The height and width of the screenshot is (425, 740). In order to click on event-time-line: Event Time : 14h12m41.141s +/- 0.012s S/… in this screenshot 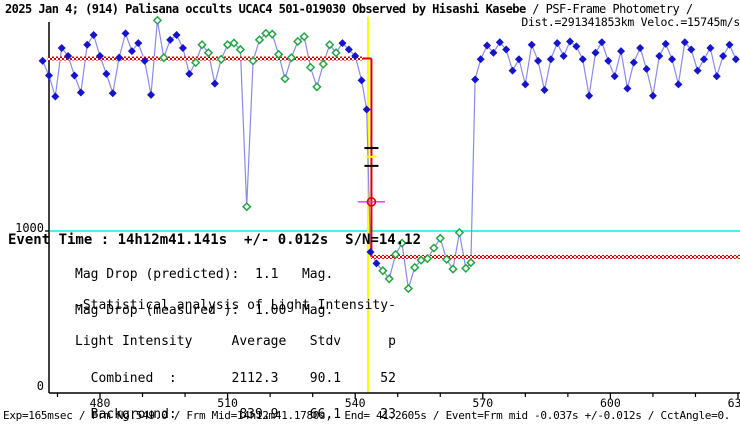, I will do `click(215, 240)`.